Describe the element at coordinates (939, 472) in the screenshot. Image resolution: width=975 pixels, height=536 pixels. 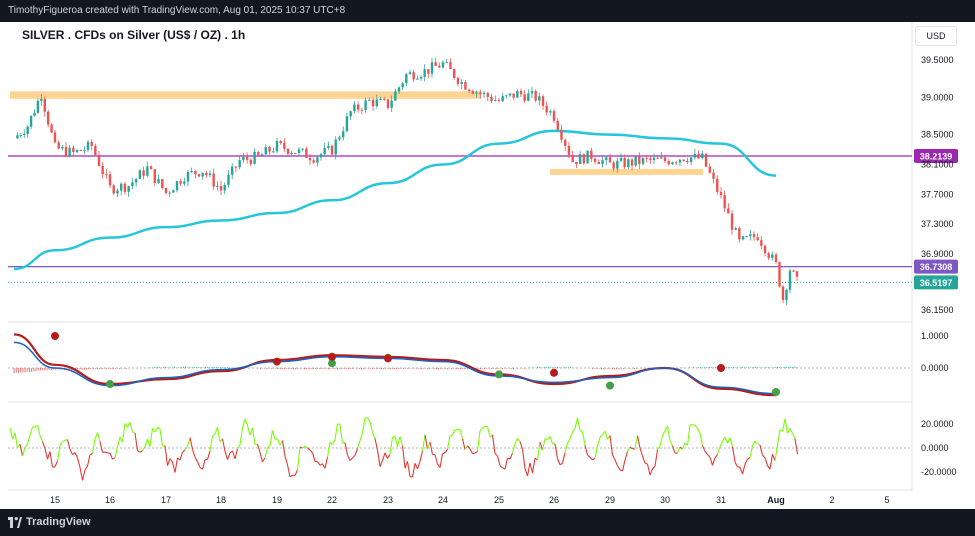
I see `oscillator-axis-tick-label: -20.0000` at that location.